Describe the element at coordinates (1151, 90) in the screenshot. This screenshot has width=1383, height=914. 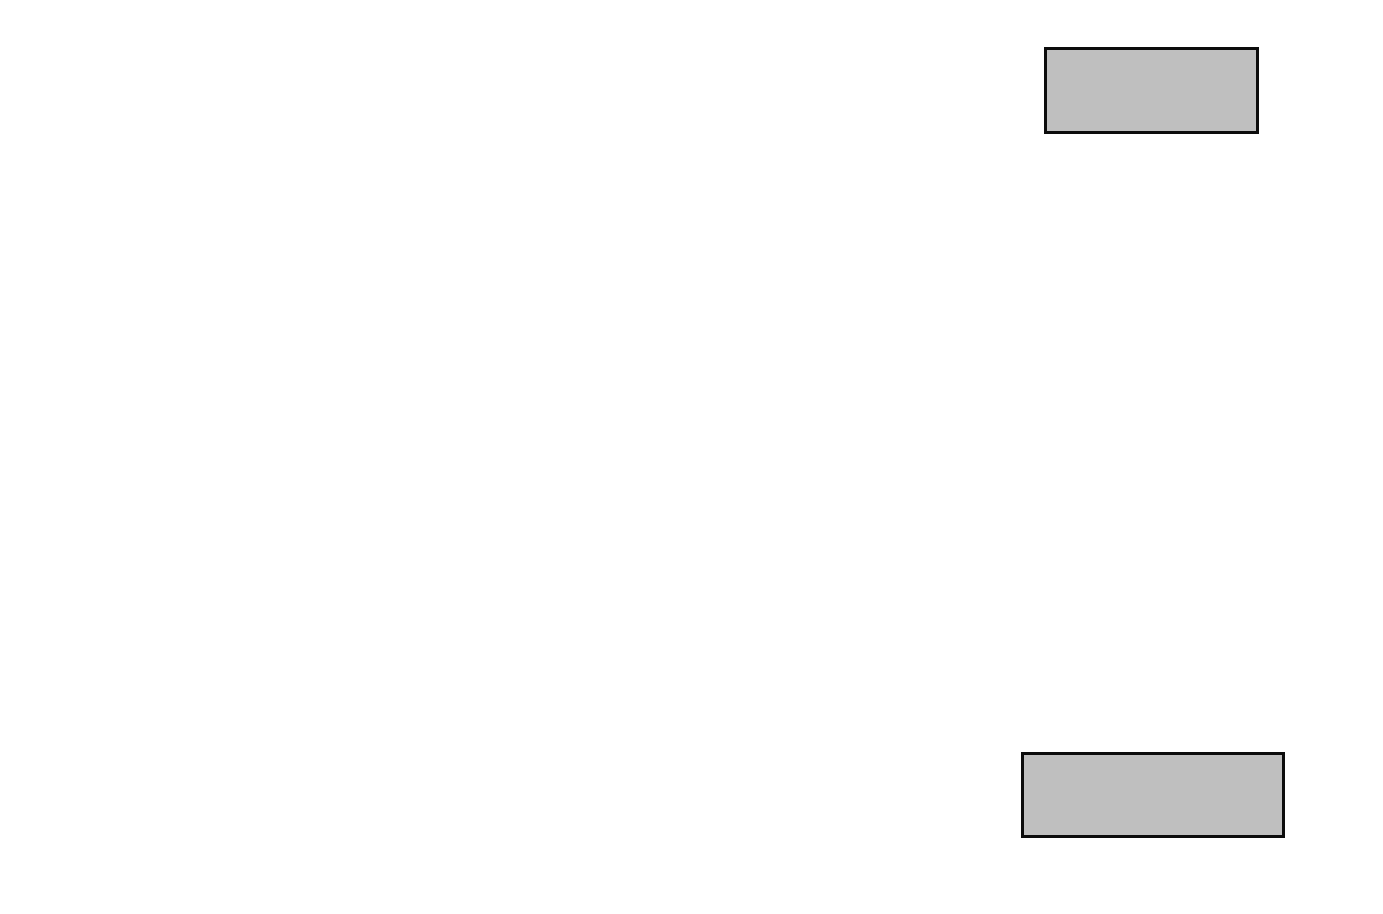
I see `tomography-box` at that location.